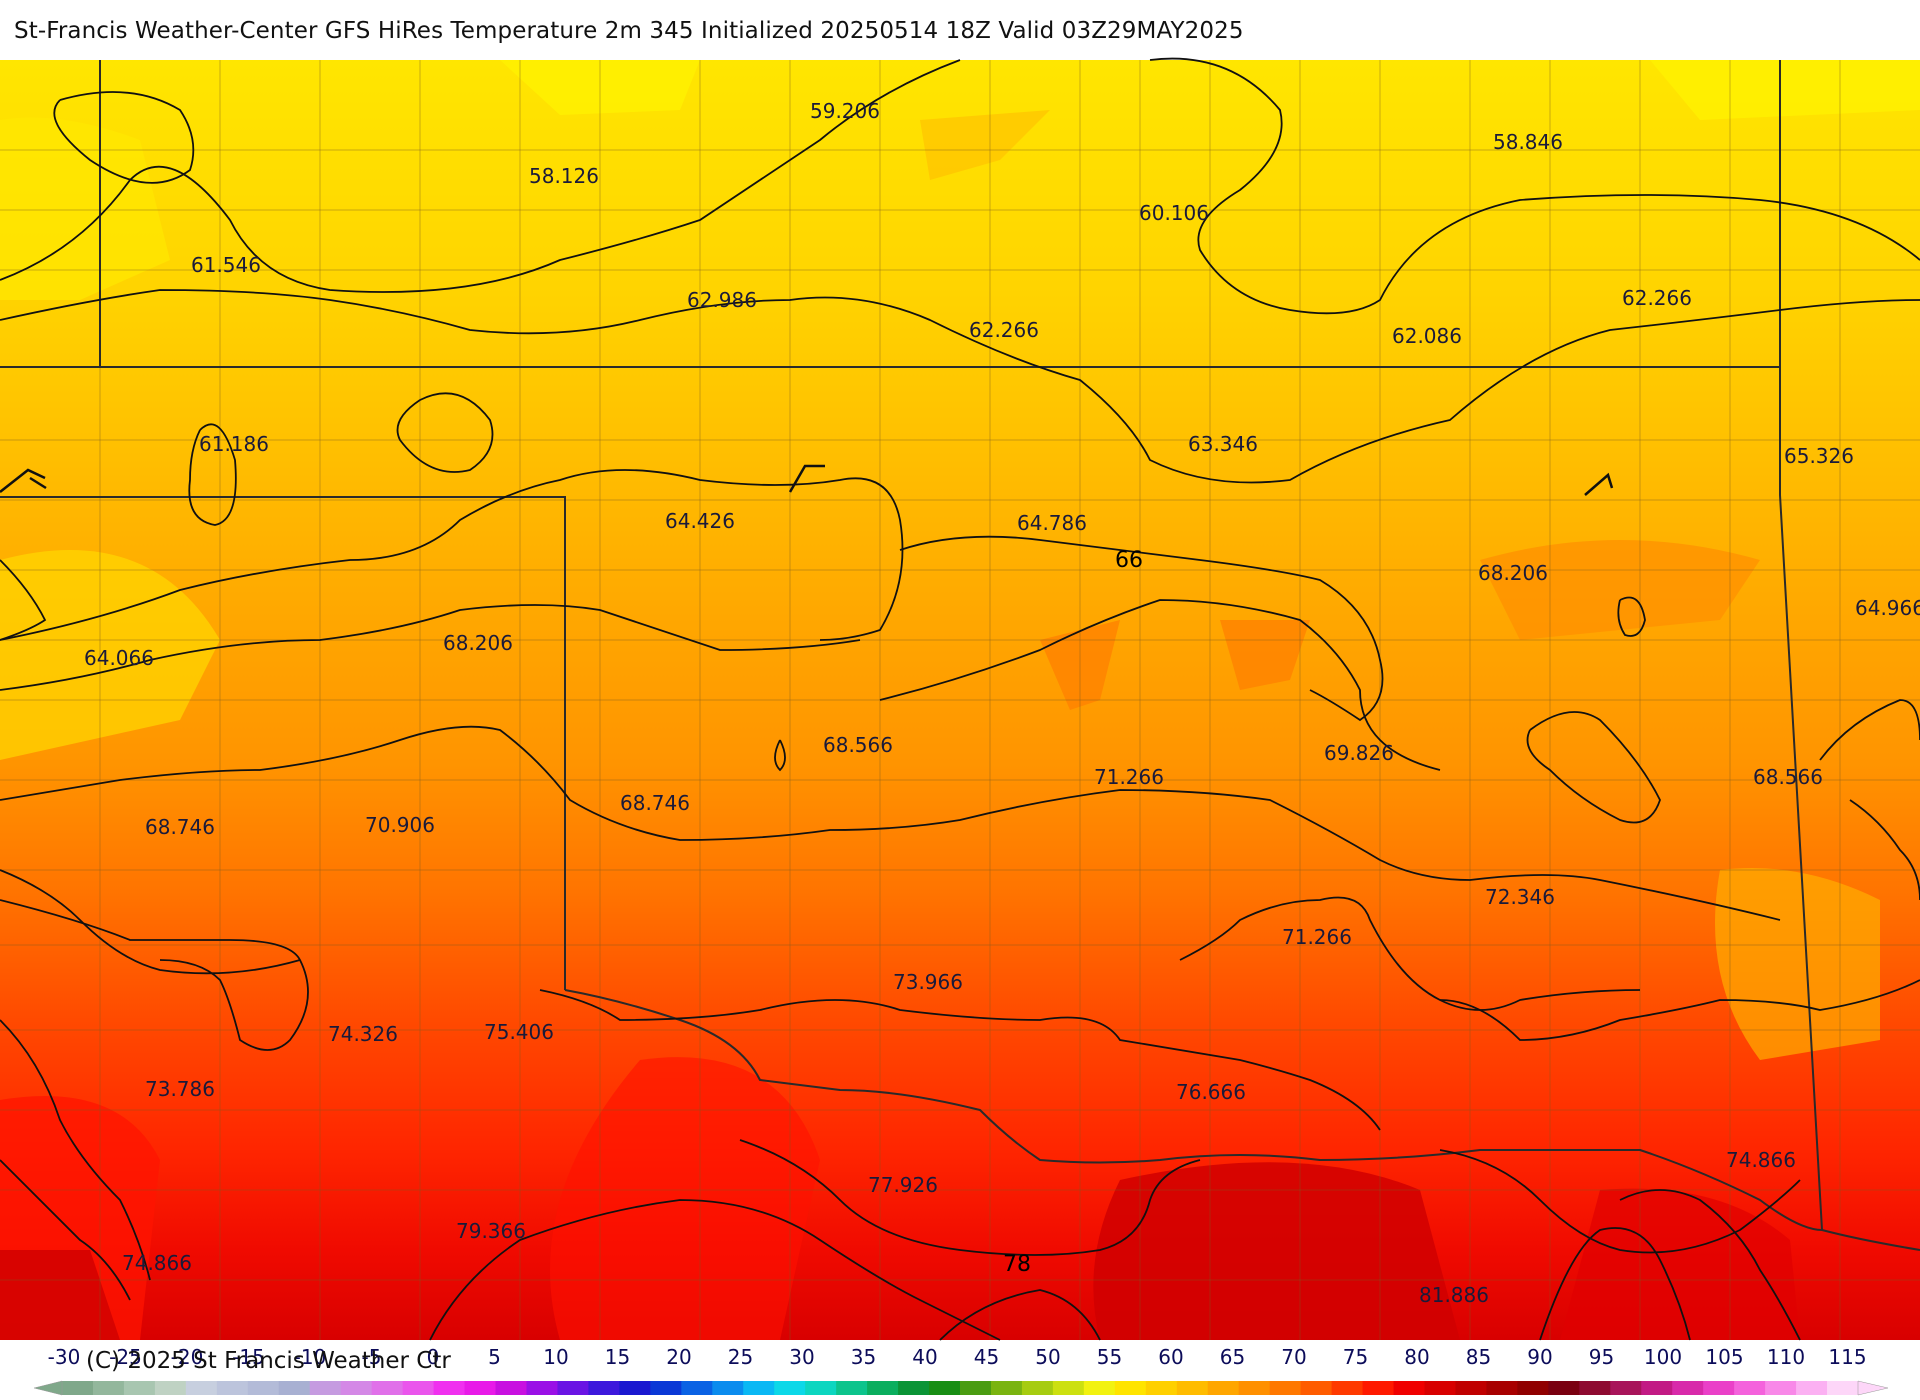 This screenshot has height=1400, width=1920. Describe the element at coordinates (180, 1089) in the screenshot. I see `value-label: 73.786` at that location.